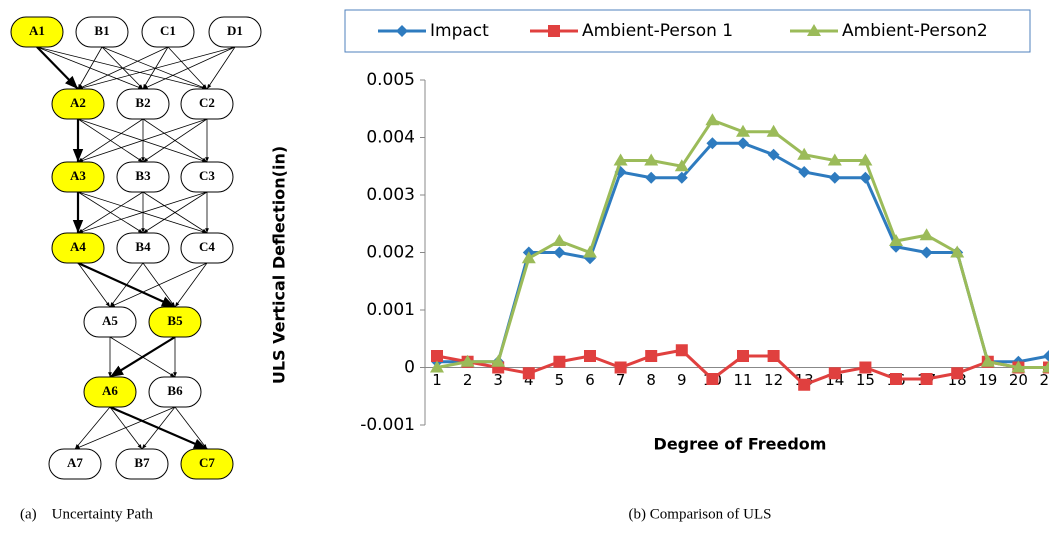  I want to click on y-tick-label: 0.001, so click(390, 310).